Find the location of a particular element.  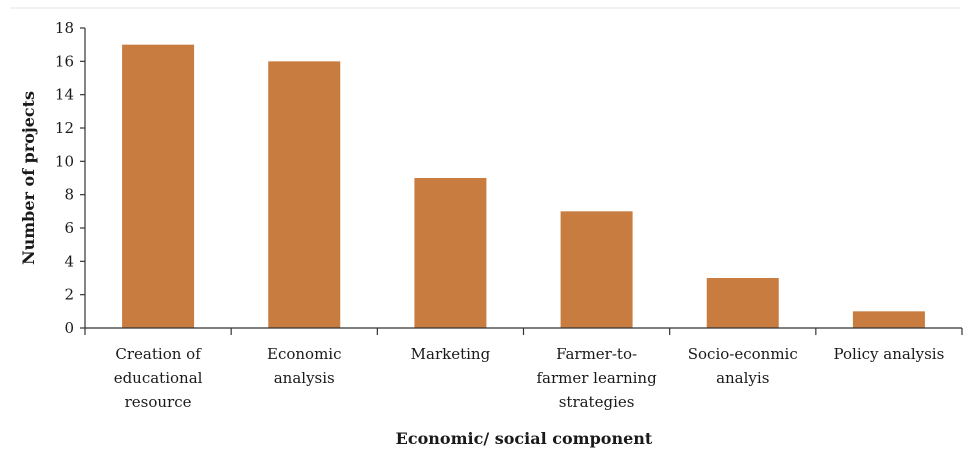

y-tick-label: 16 is located at coordinates (64, 61).